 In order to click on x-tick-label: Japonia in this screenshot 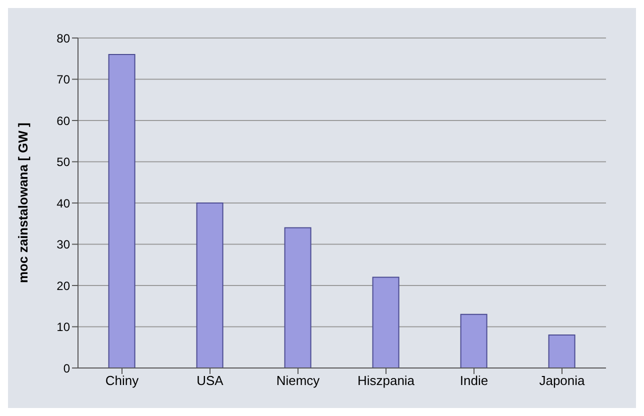, I will do `click(562, 380)`.